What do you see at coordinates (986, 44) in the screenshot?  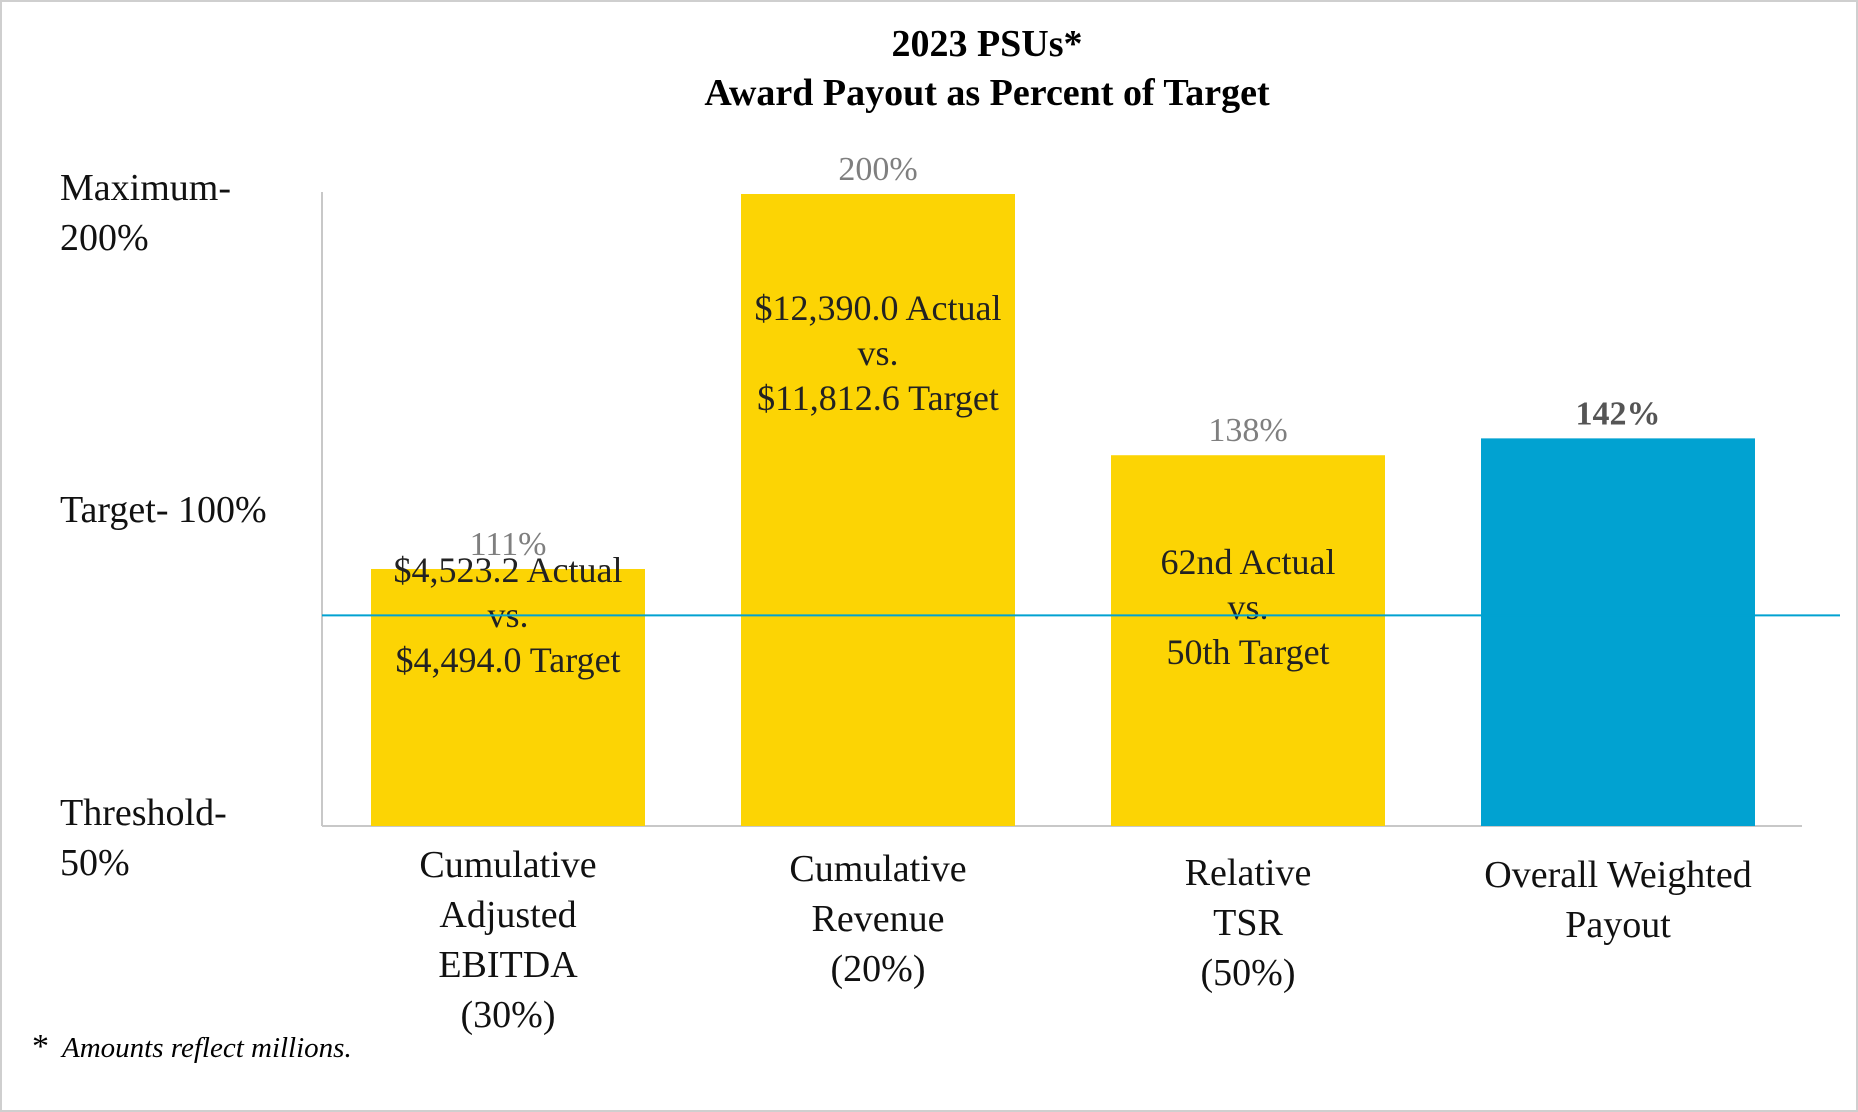 I see `chart-title-line-1: 2023 PSUs*` at bounding box center [986, 44].